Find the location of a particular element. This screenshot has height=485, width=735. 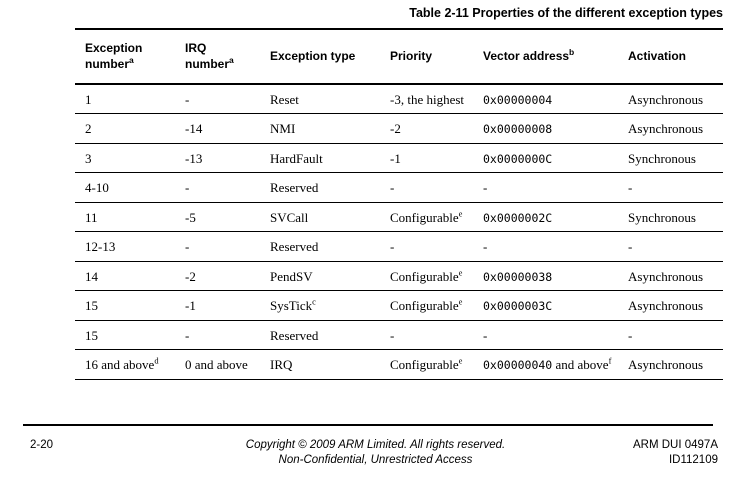

cell-text: NMI is located at coordinates (283, 128).